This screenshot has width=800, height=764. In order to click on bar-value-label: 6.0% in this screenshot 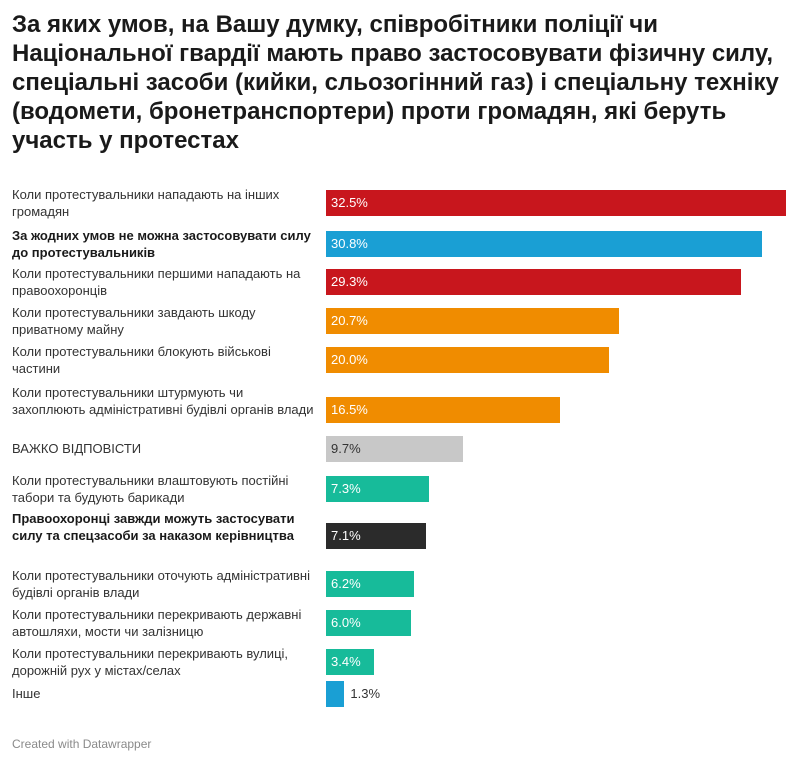, I will do `click(346, 622)`.